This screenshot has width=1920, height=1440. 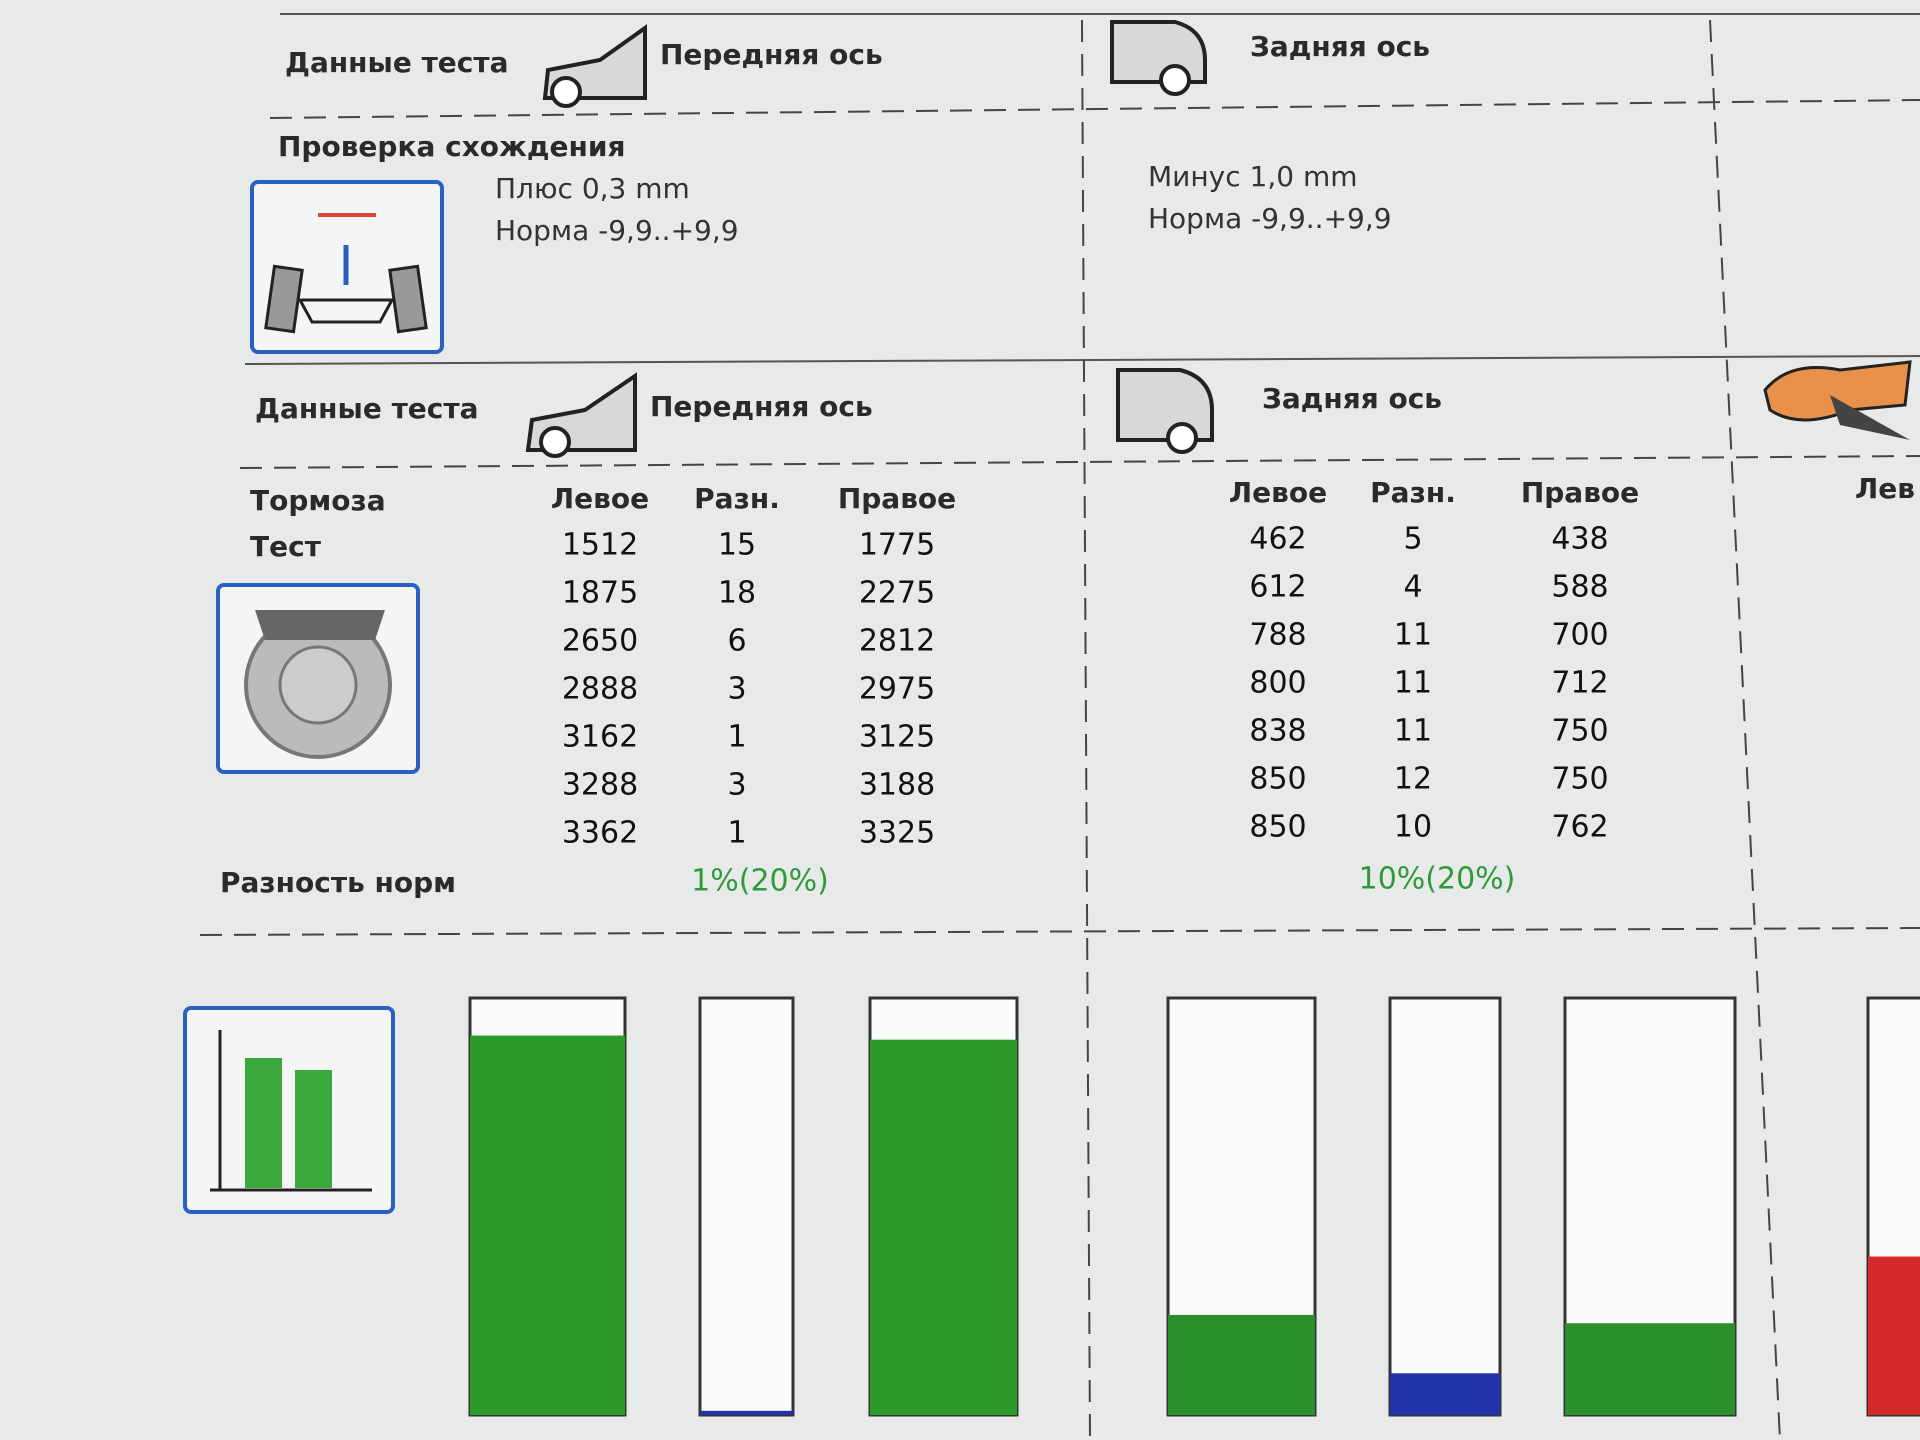 What do you see at coordinates (1277, 539) in the screenshot?
I see `cell: 462` at bounding box center [1277, 539].